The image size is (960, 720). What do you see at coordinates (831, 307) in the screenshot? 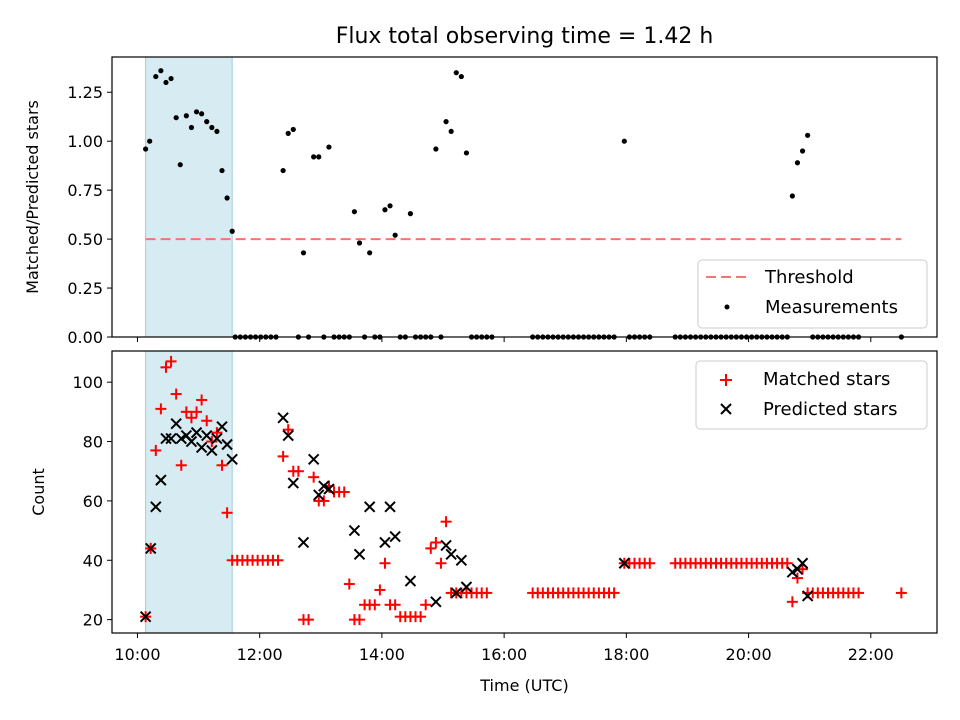
I see `legend-measurements-label: Measurements` at bounding box center [831, 307].